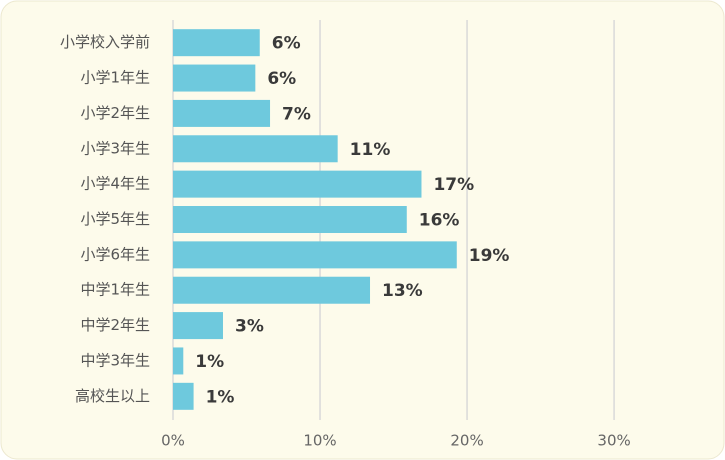  What do you see at coordinates (453, 185) in the screenshot?
I see `value-label: 17%` at bounding box center [453, 185].